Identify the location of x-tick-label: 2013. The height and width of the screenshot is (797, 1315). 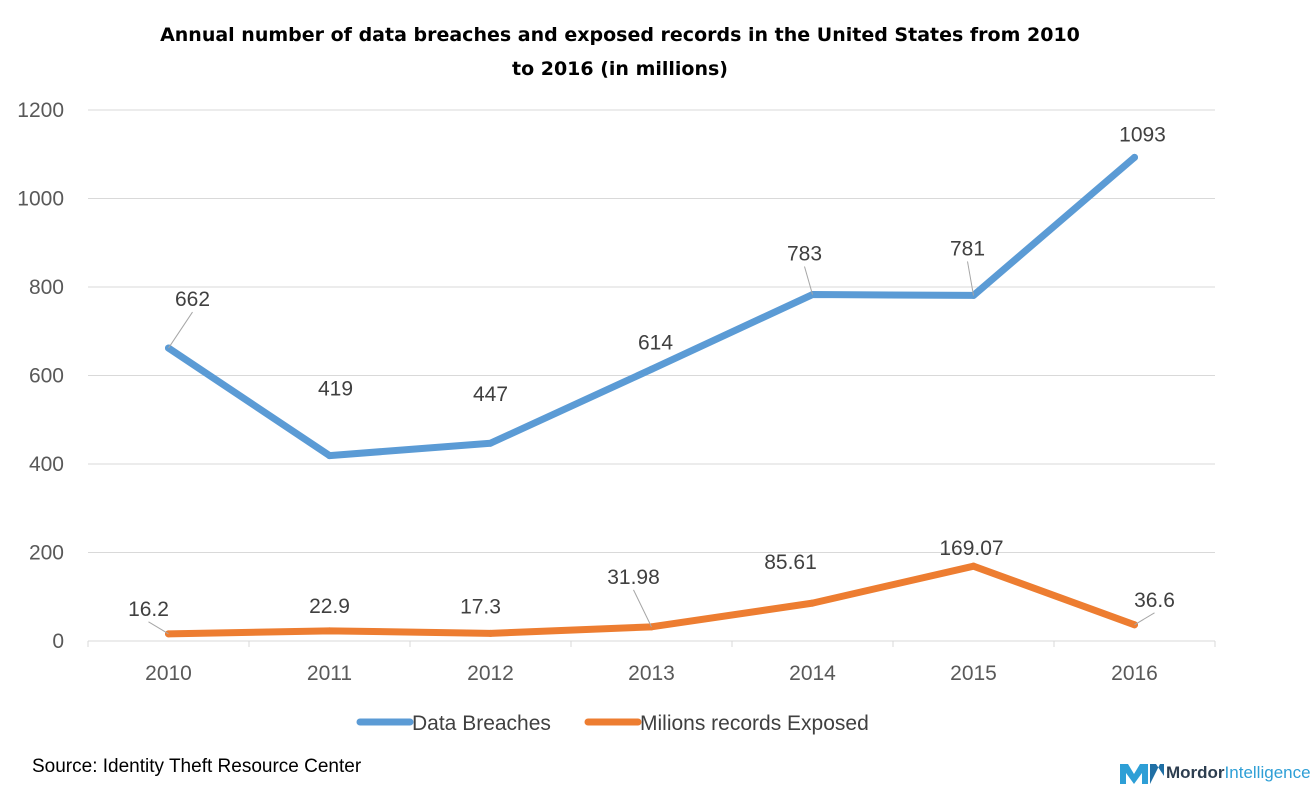
(651, 673).